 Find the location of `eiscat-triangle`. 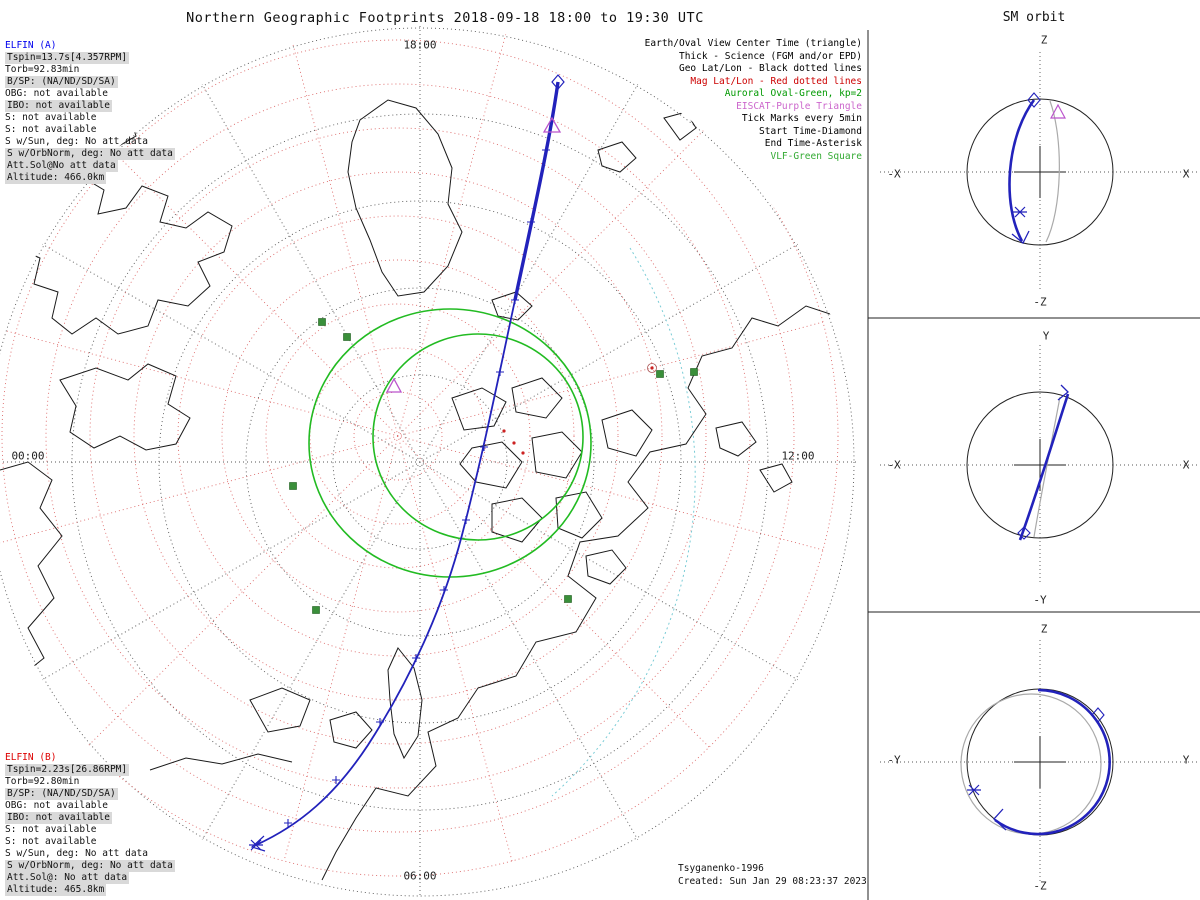

eiscat-triangle is located at coordinates (394, 385).